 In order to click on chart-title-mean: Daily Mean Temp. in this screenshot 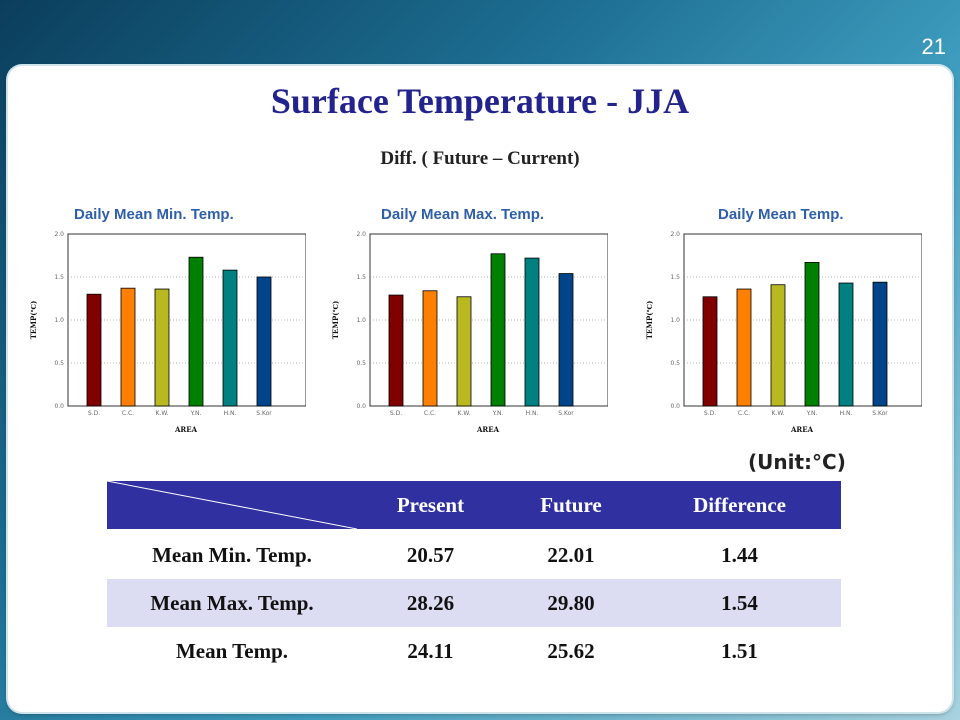, I will do `click(781, 214)`.